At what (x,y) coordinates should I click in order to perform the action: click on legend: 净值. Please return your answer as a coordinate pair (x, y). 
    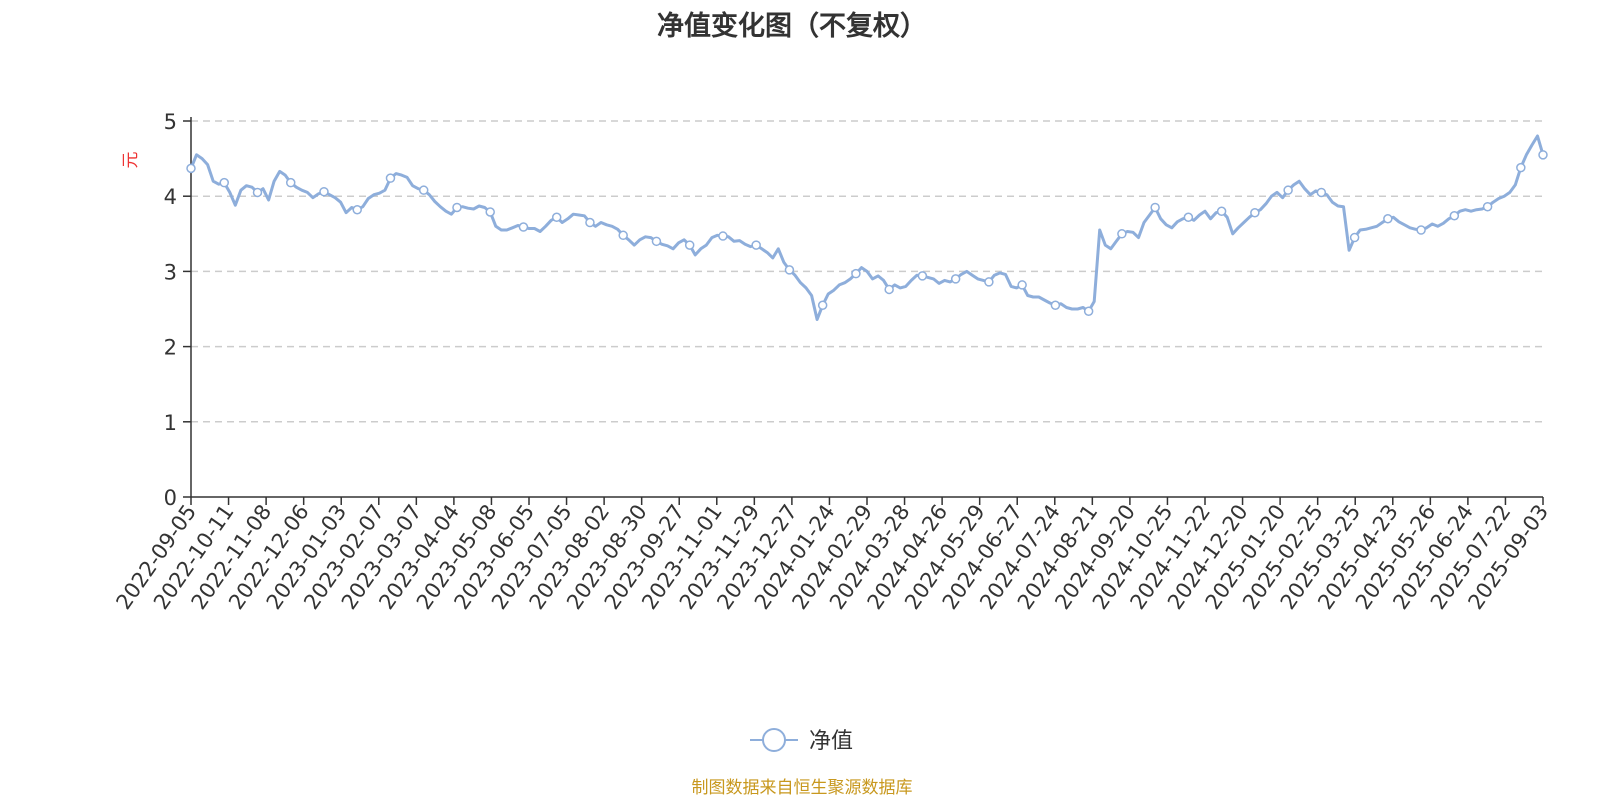
    Looking at the image, I should click on (801, 741).